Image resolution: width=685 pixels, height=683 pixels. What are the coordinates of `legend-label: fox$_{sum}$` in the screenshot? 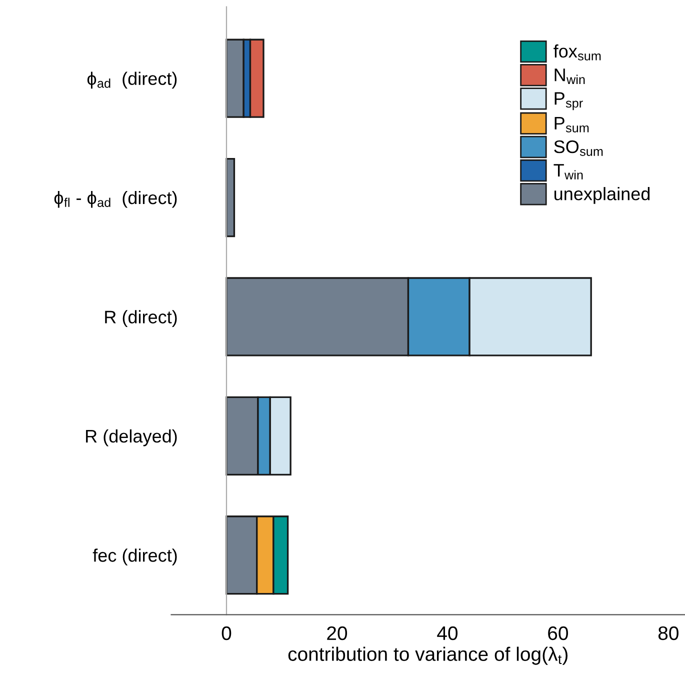 It's located at (577, 52).